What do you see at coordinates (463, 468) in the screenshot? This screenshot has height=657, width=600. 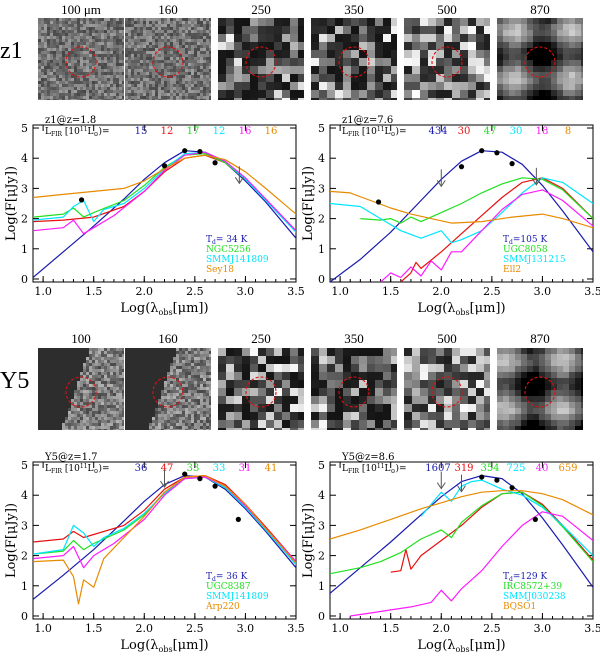 I see `lfir-value: 319` at bounding box center [463, 468].